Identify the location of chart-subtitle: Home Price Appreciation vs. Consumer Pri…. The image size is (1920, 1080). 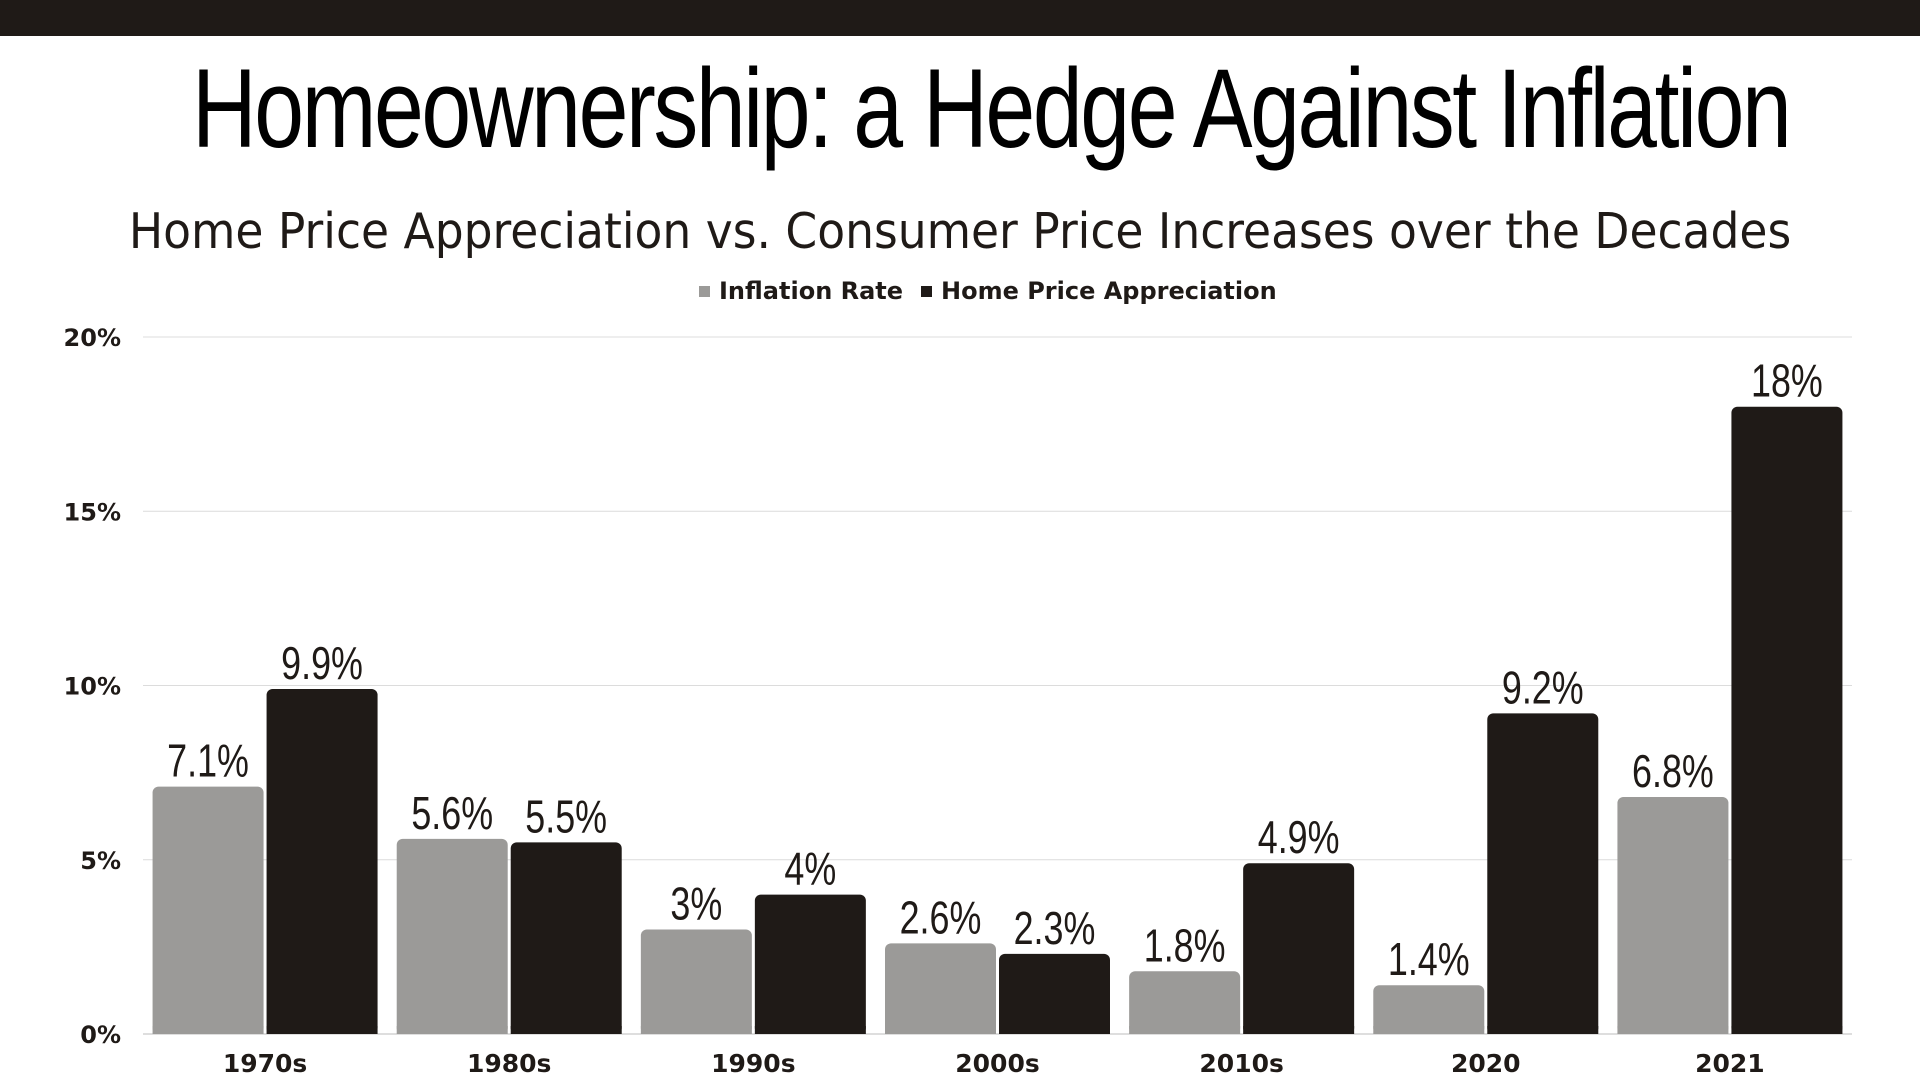
(960, 231).